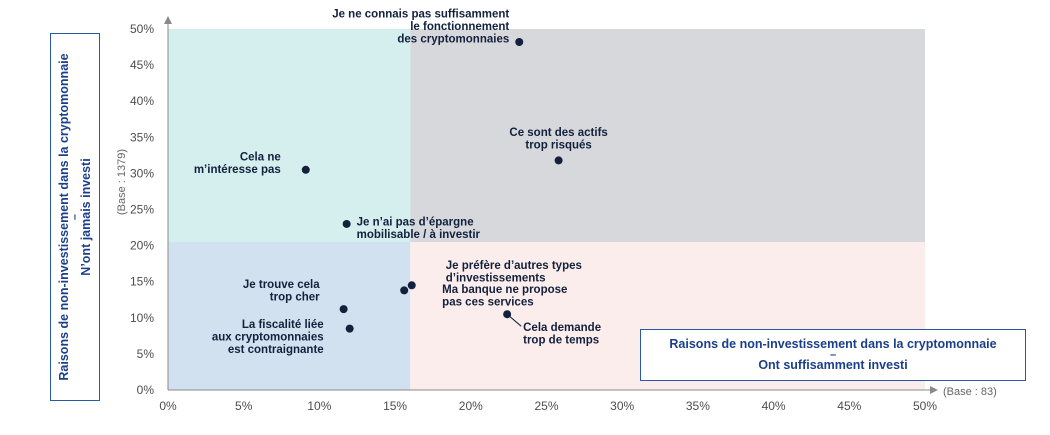  Describe the element at coordinates (276, 350) in the screenshot. I see `data-point-label-line: est contraignante` at that location.